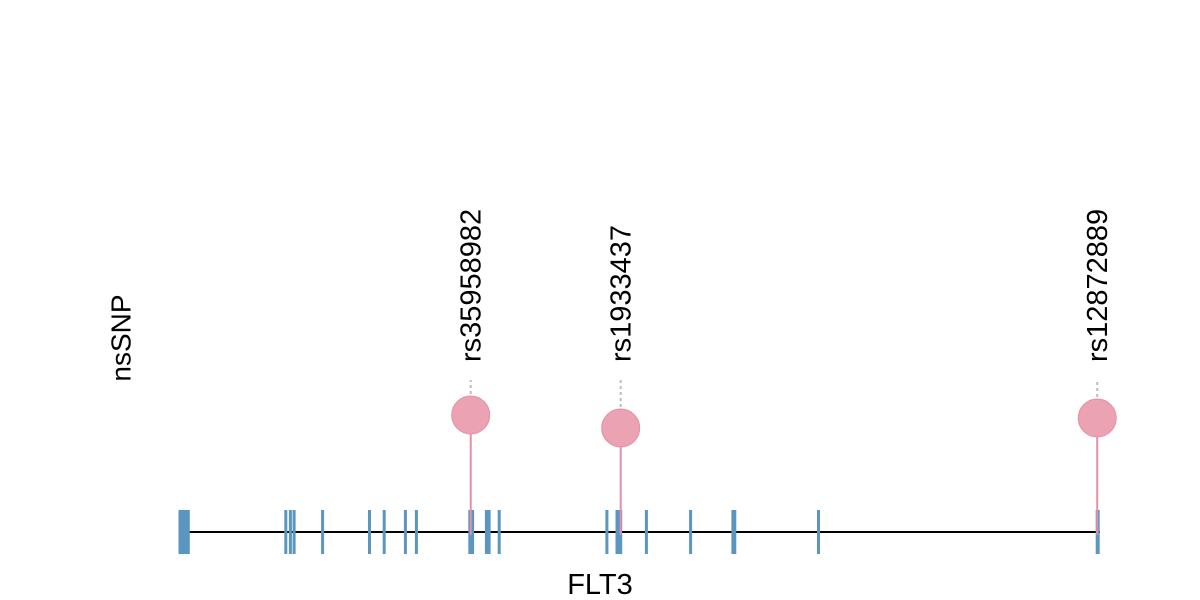  What do you see at coordinates (120, 337) in the screenshot?
I see `track-label: nsSNP` at bounding box center [120, 337].